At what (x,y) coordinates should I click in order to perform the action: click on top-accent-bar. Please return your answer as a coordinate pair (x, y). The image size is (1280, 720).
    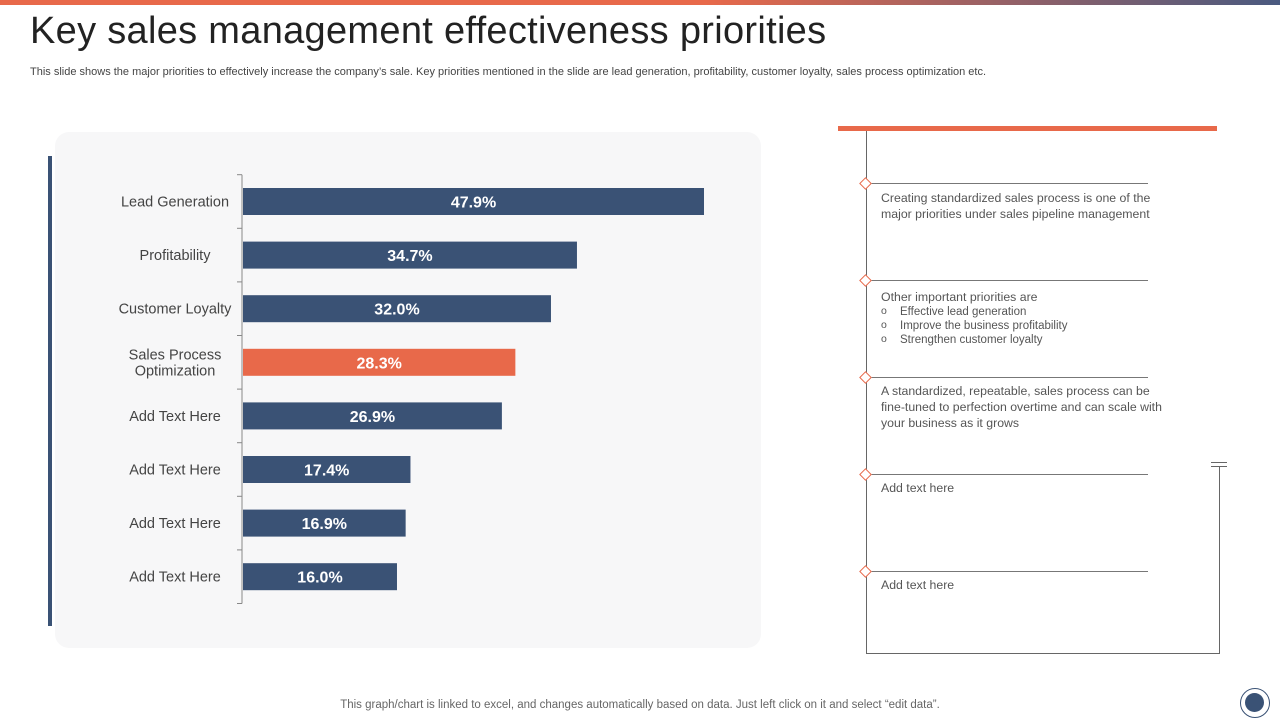
    Looking at the image, I should click on (640, 2).